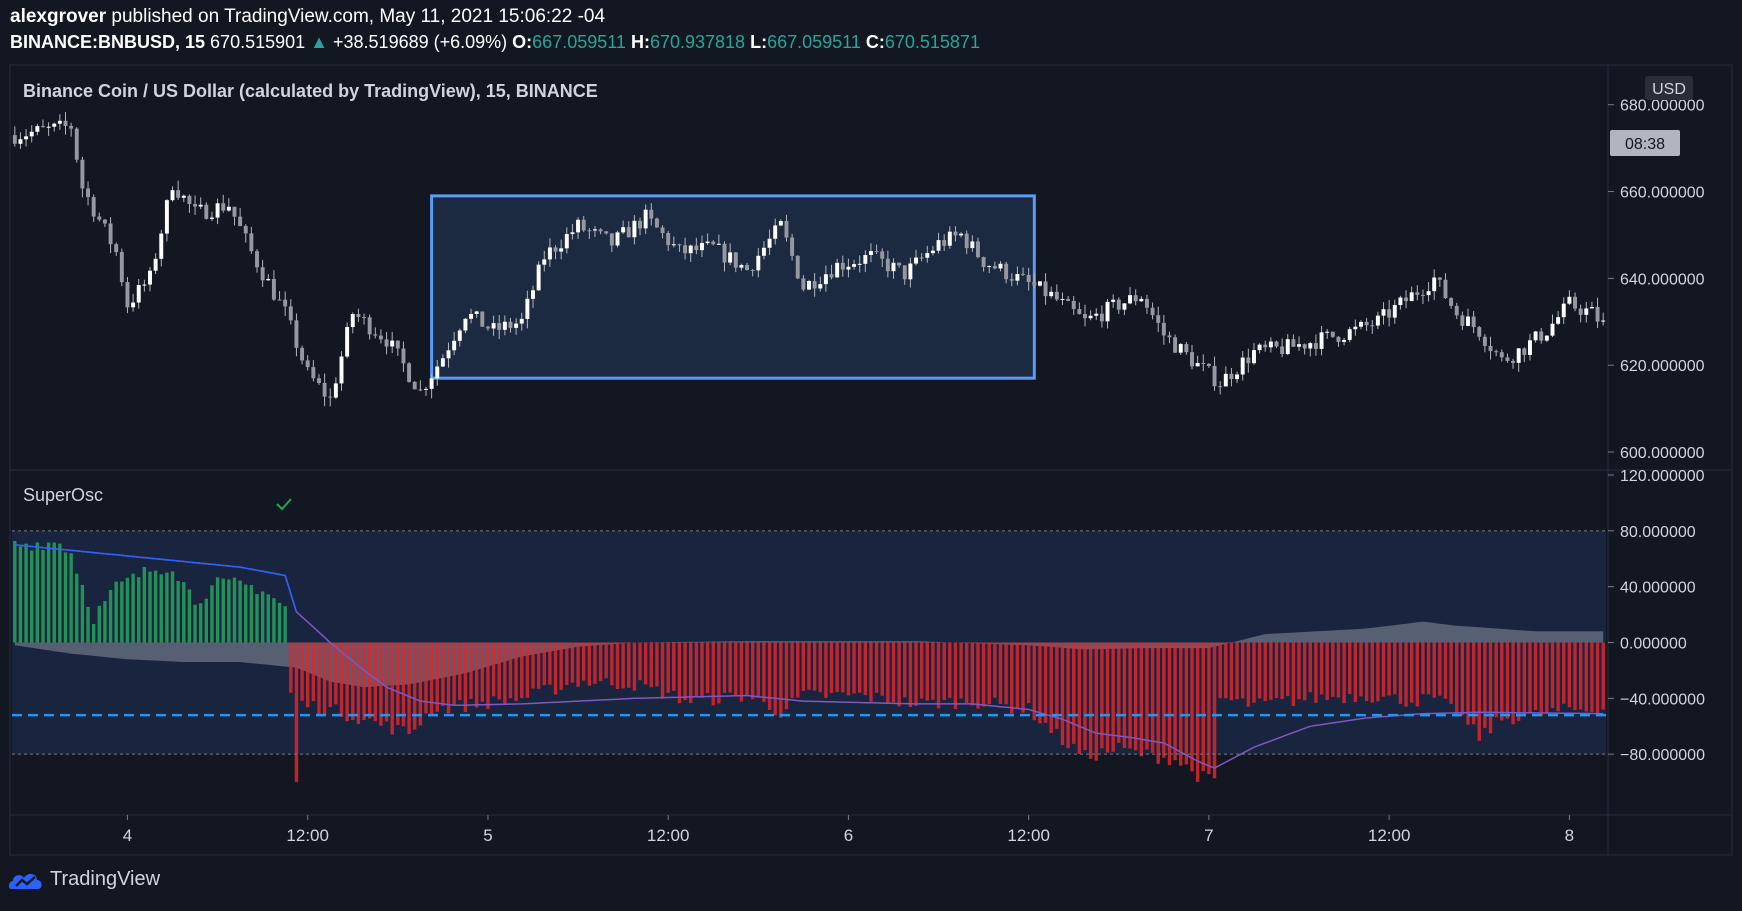 The width and height of the screenshot is (1742, 911). What do you see at coordinates (1669, 88) in the screenshot?
I see `currency-badge: USD` at bounding box center [1669, 88].